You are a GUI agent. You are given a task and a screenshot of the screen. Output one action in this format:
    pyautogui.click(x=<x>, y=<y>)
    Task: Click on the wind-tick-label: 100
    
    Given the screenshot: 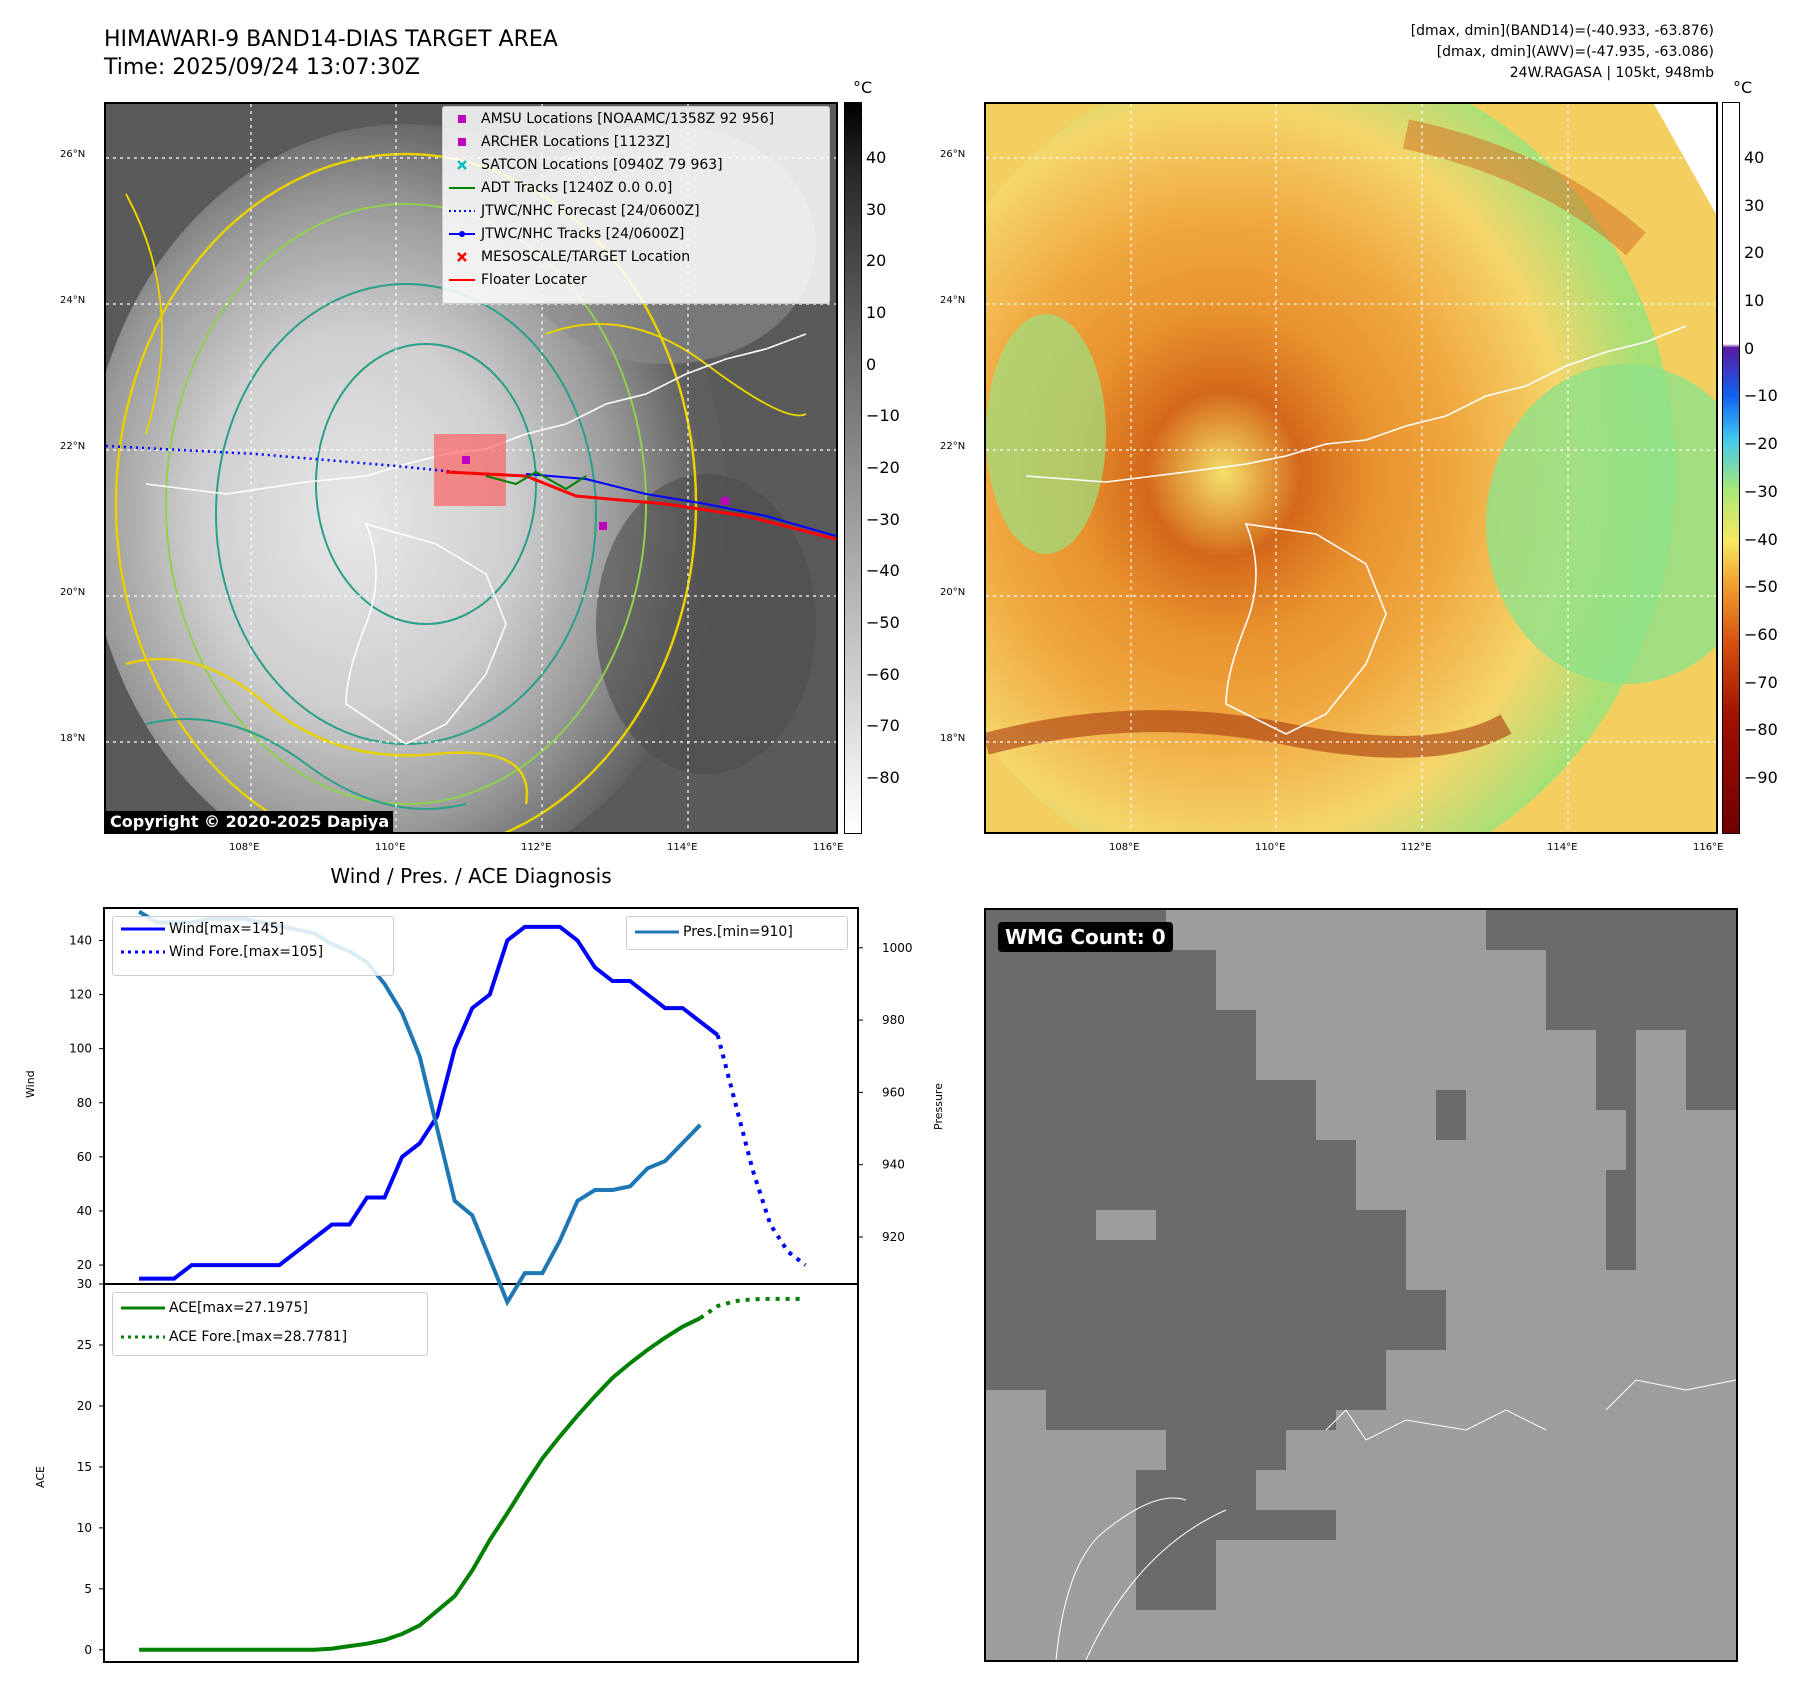 What is the action you would take?
    pyautogui.click(x=80, y=1049)
    